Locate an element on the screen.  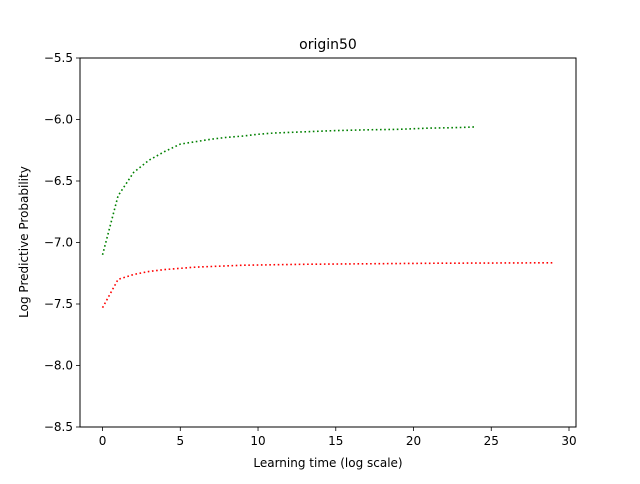
x-tick-label: 25 is located at coordinates (491, 441).